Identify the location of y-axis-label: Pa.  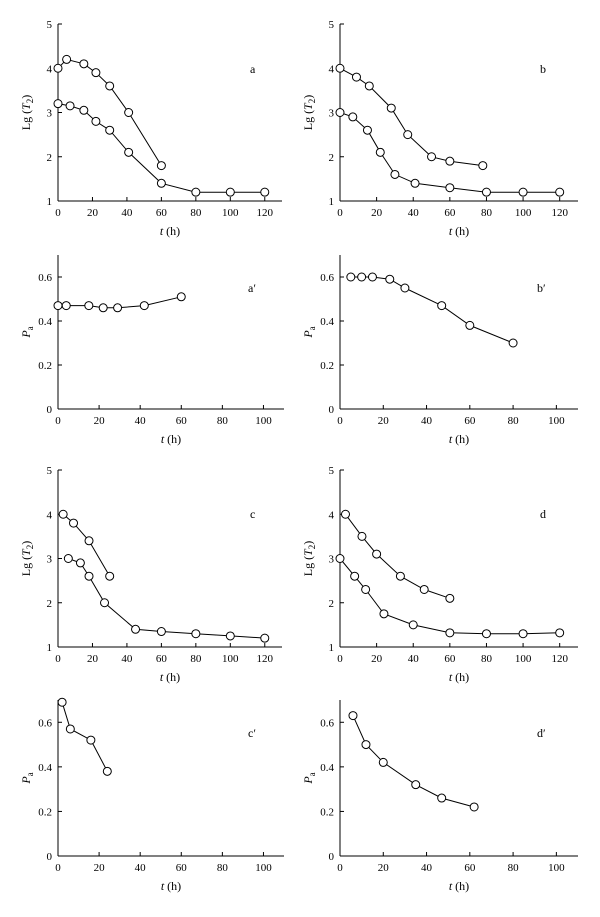
(27, 778).